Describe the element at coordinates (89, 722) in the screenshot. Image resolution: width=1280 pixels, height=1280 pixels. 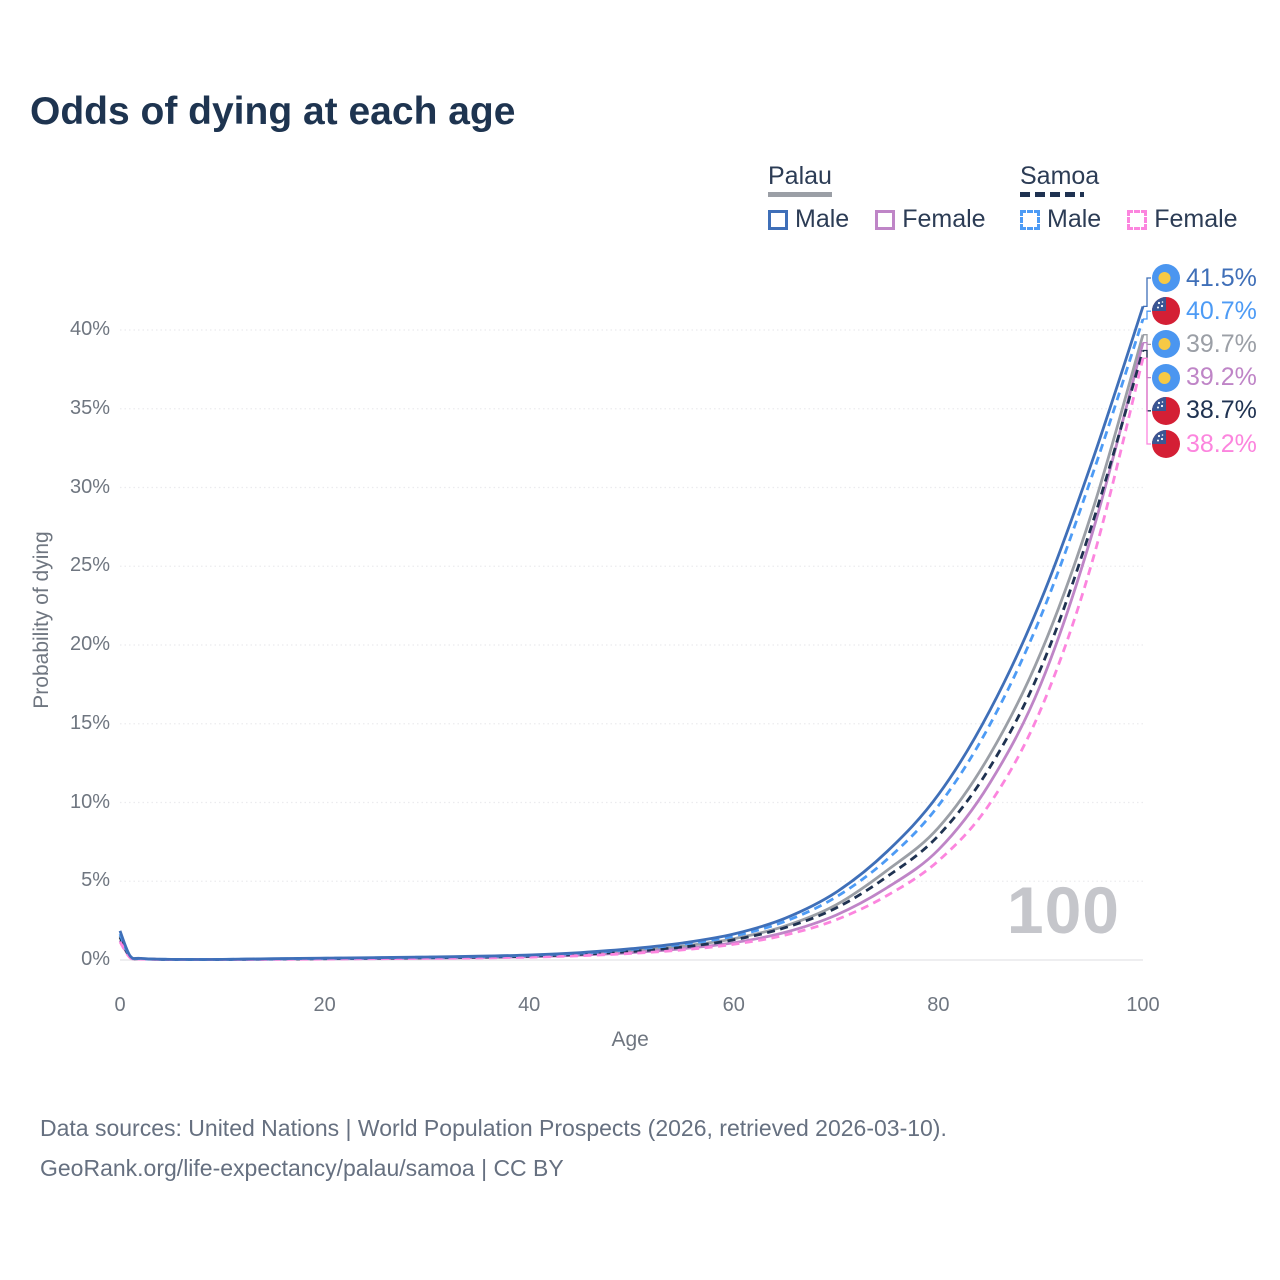
I see `y-tick-label: 15%` at that location.